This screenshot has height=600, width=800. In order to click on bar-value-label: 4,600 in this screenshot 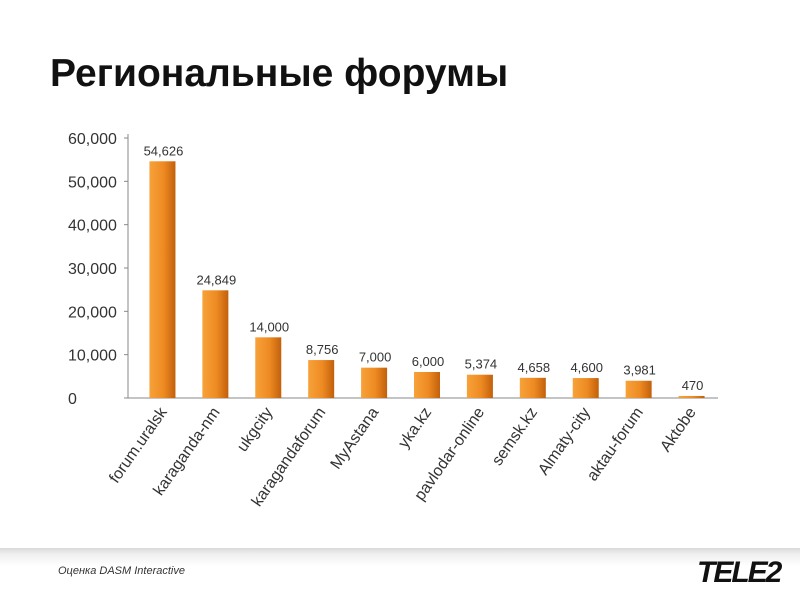, I will do `click(586, 367)`.